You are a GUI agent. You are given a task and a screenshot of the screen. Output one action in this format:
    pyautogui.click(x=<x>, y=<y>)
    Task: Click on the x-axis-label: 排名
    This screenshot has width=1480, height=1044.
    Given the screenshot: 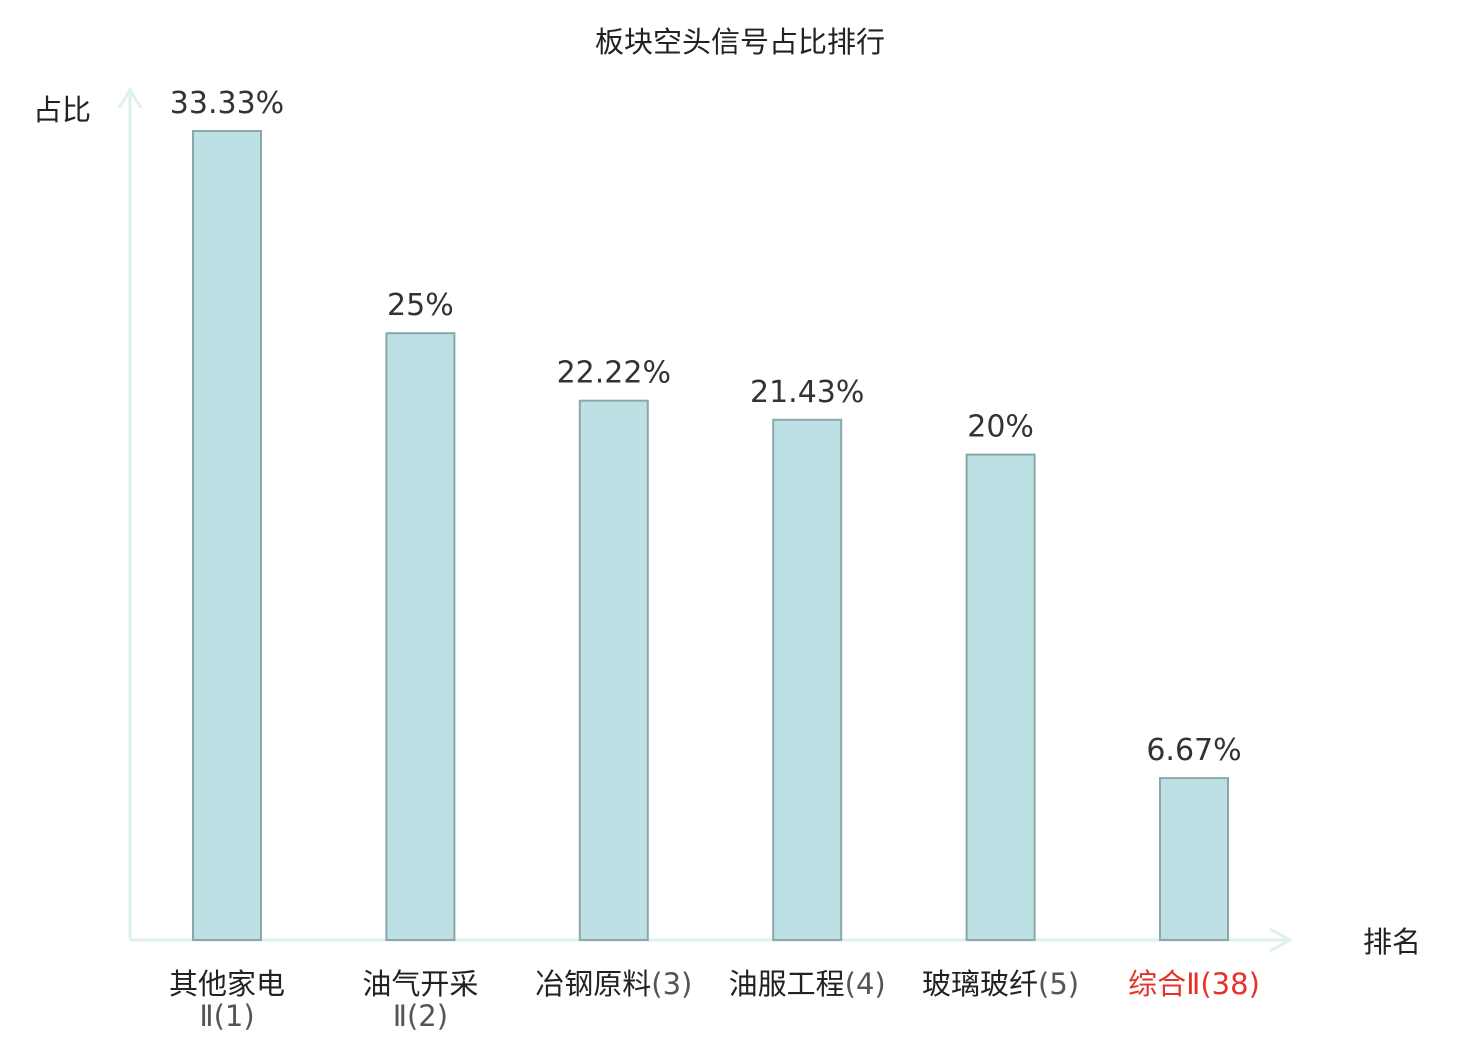 What is the action you would take?
    pyautogui.click(x=1392, y=942)
    